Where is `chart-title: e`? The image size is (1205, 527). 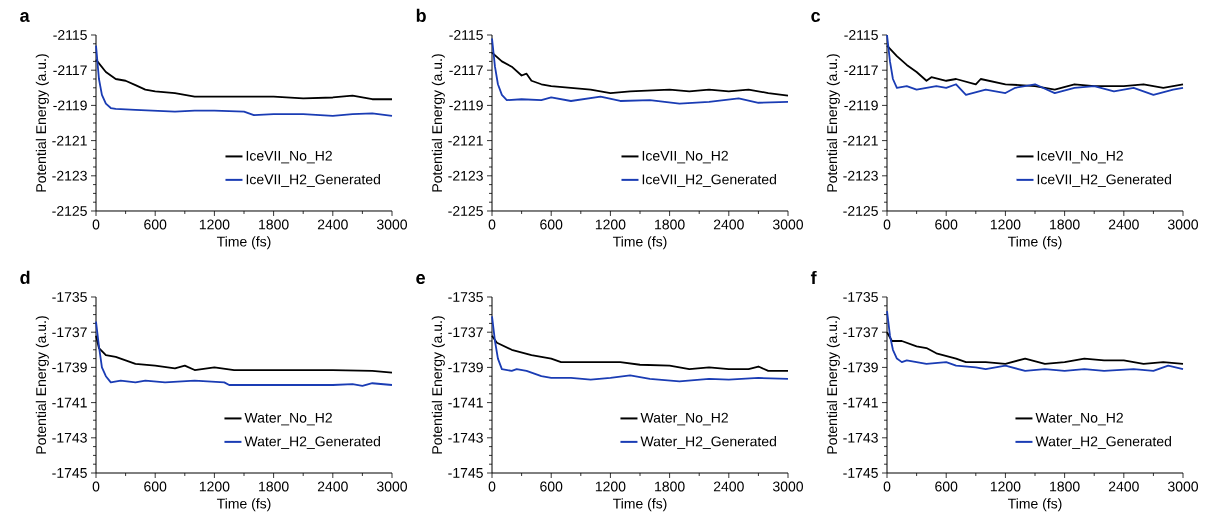
chart-title: e is located at coordinates (420, 279).